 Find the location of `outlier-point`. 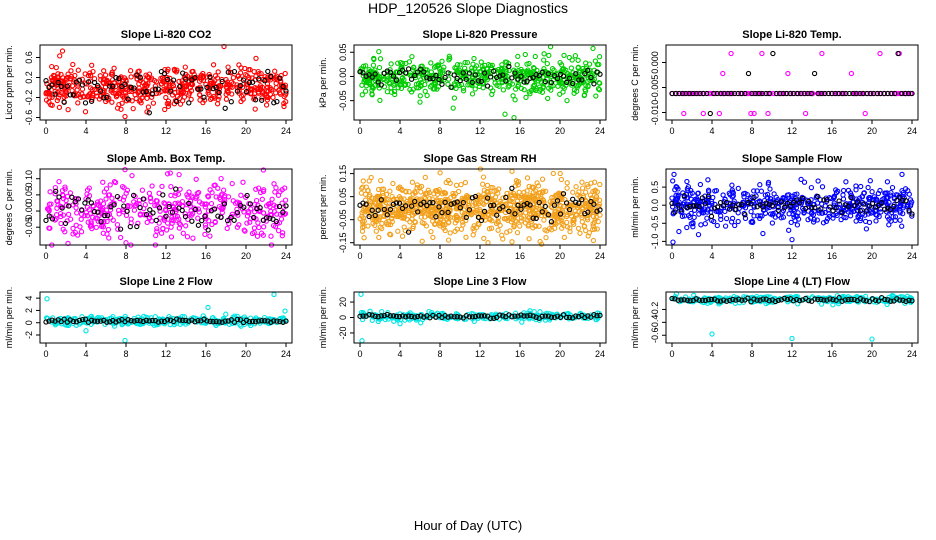

outlier-point is located at coordinates (872, 339).